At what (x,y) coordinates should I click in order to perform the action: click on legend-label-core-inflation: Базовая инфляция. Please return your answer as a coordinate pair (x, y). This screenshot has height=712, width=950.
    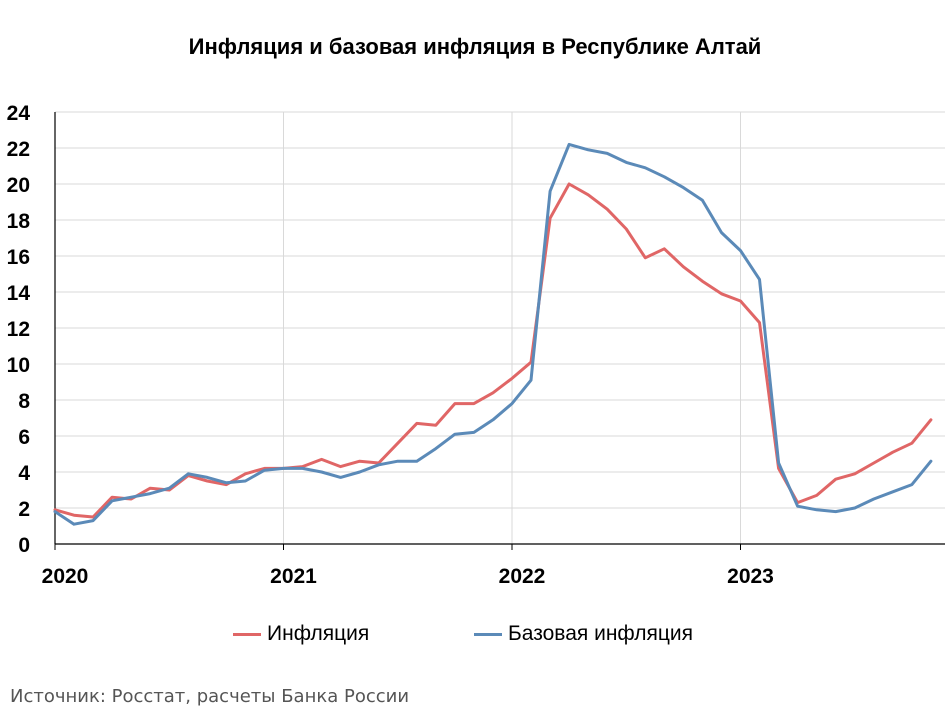
    Looking at the image, I should click on (601, 633).